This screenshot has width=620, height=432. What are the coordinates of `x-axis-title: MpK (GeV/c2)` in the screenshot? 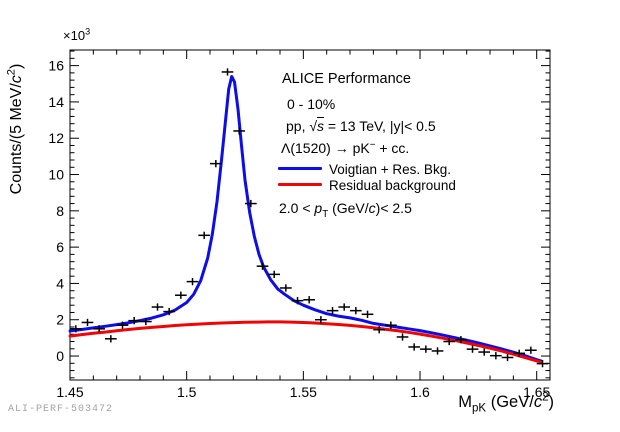 It's located at (506, 403).